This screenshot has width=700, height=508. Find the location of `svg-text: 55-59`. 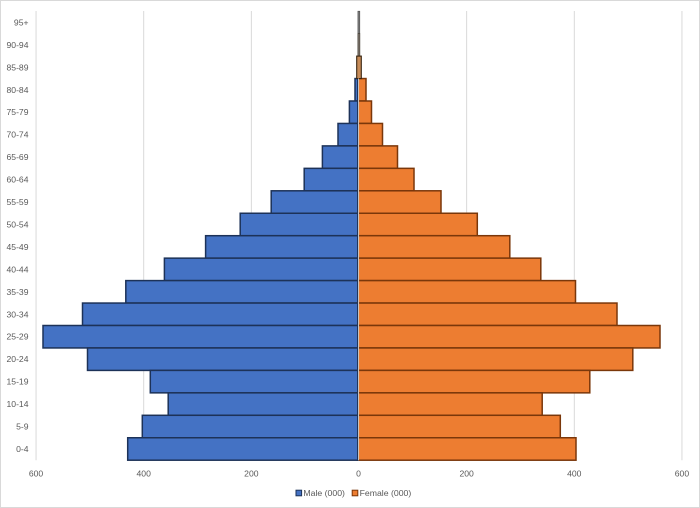

svg-text: 55-59 is located at coordinates (18, 202).